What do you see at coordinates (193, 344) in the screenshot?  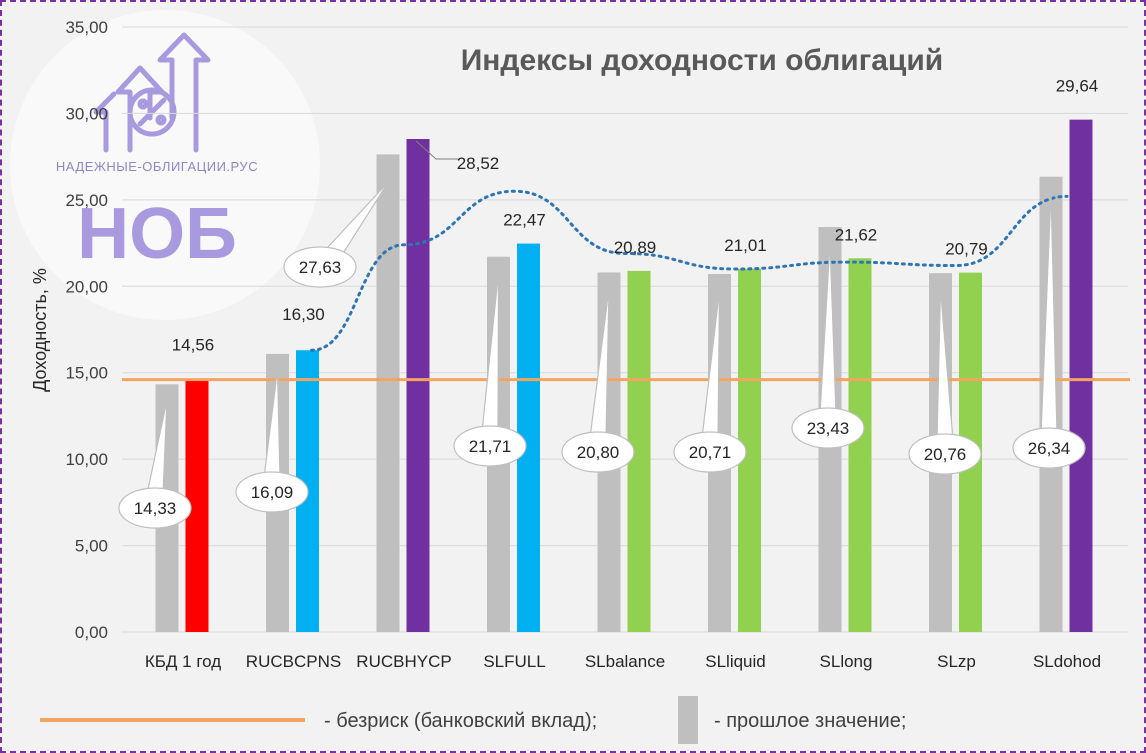 I see `data-label-current: 14,56` at bounding box center [193, 344].